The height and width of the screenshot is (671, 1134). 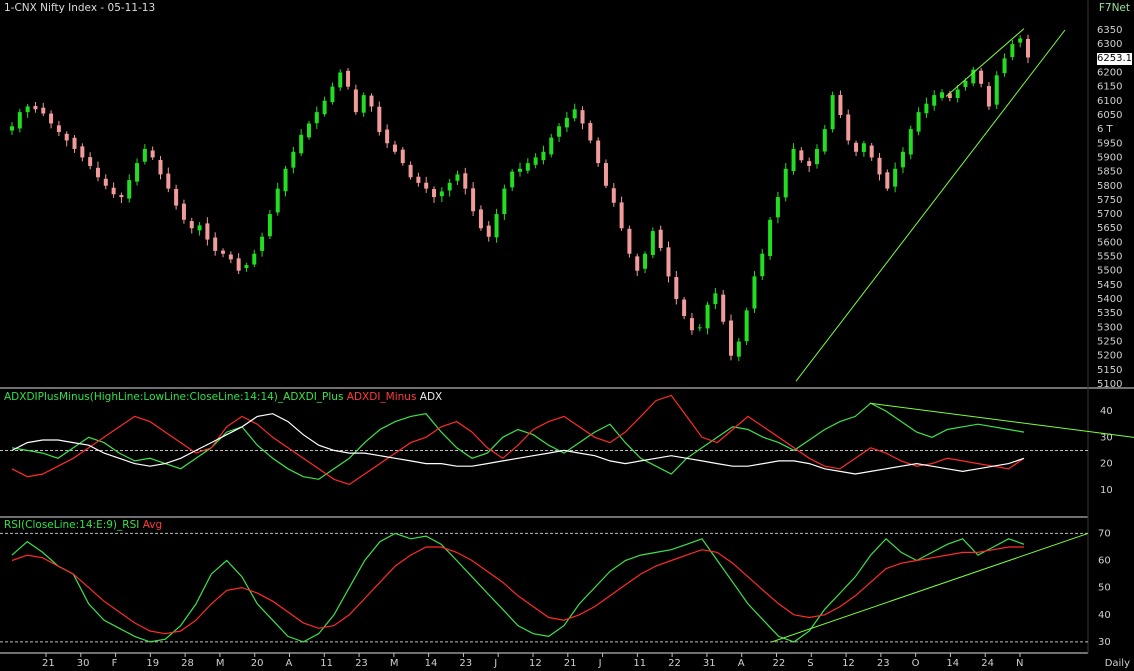 I want to click on x-tick-label: 22, so click(x=674, y=663).